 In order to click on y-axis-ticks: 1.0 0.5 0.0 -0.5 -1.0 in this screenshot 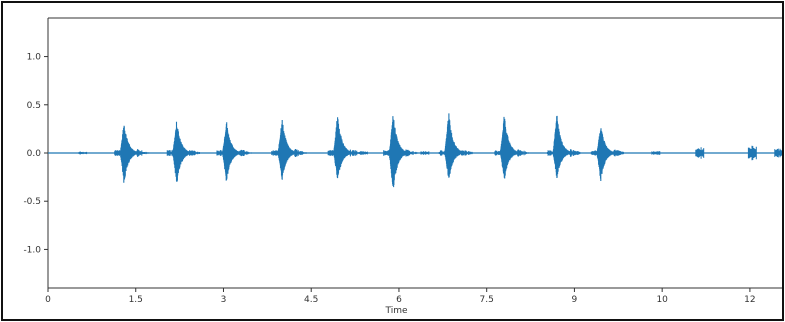, I will do `click(35, 154)`.